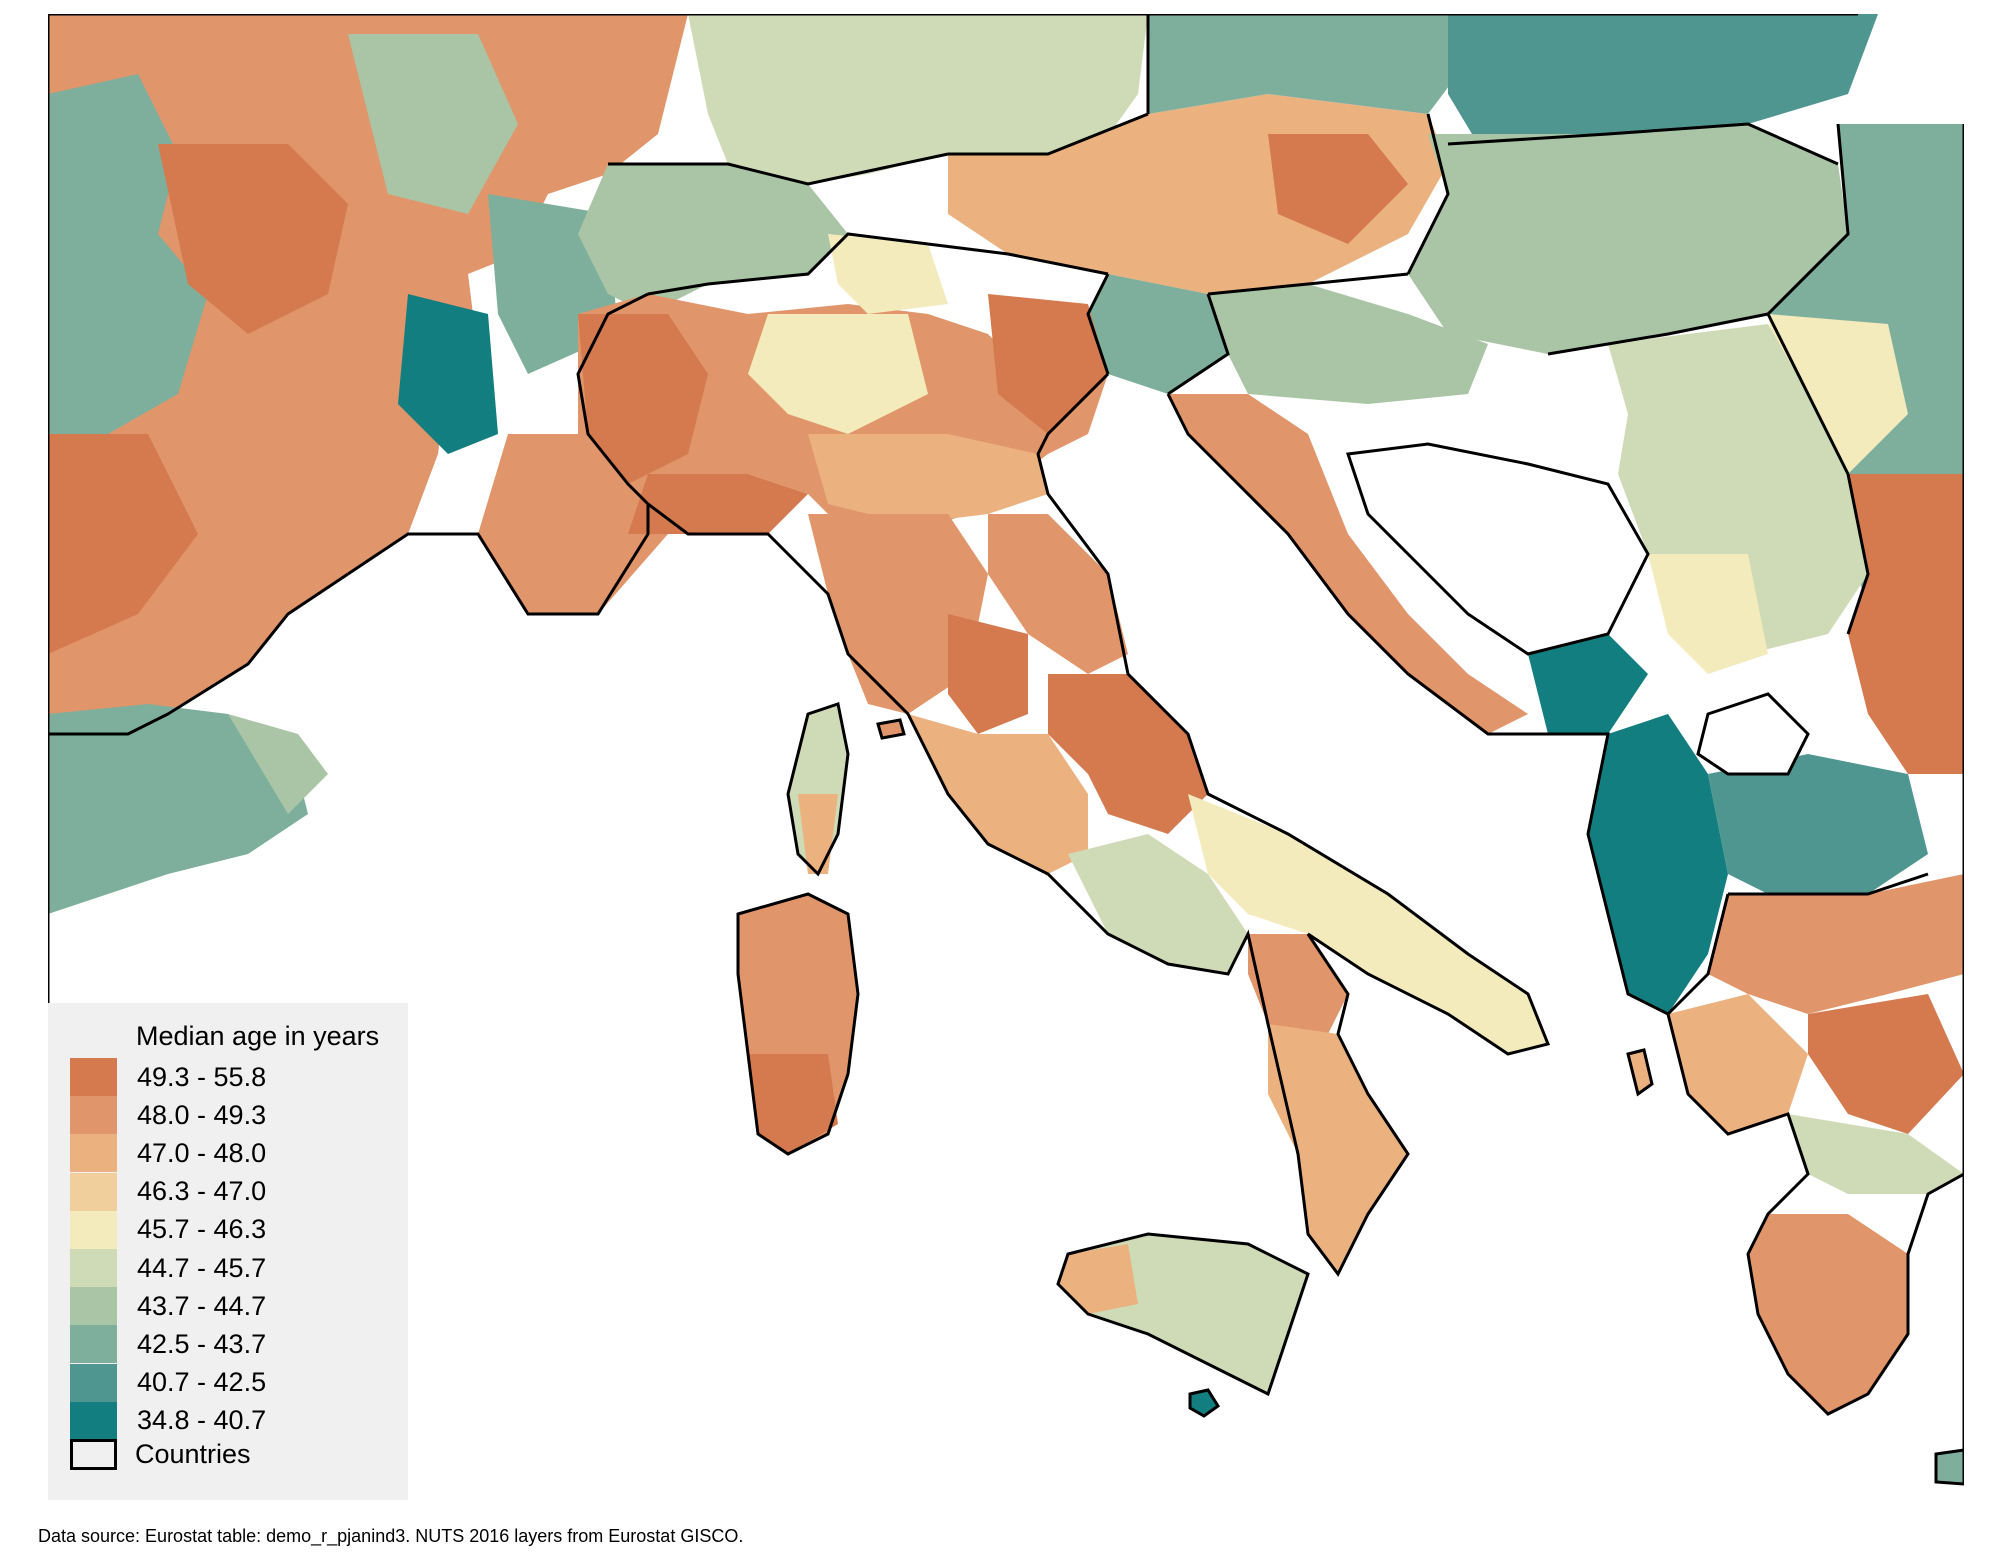 Image resolution: width=2000 pixels, height=1553 pixels. What do you see at coordinates (1098, 1279) in the screenshot?
I see `region-sicily-west` at bounding box center [1098, 1279].